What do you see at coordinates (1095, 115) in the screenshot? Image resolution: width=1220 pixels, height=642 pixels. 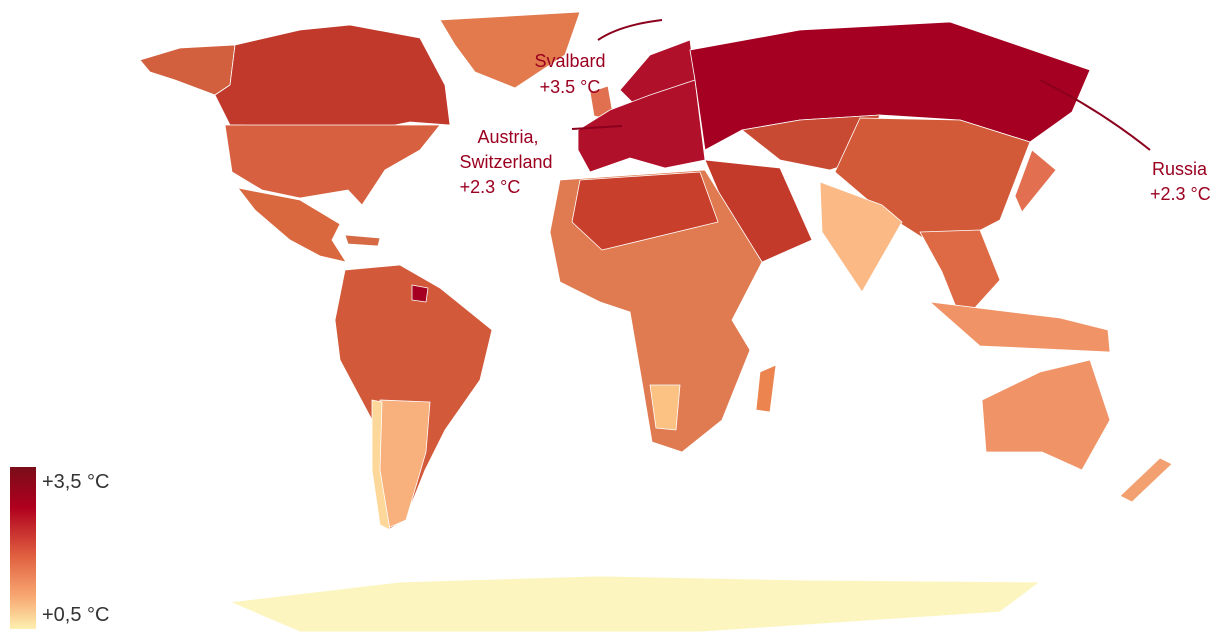 I see `russia-leader` at bounding box center [1095, 115].